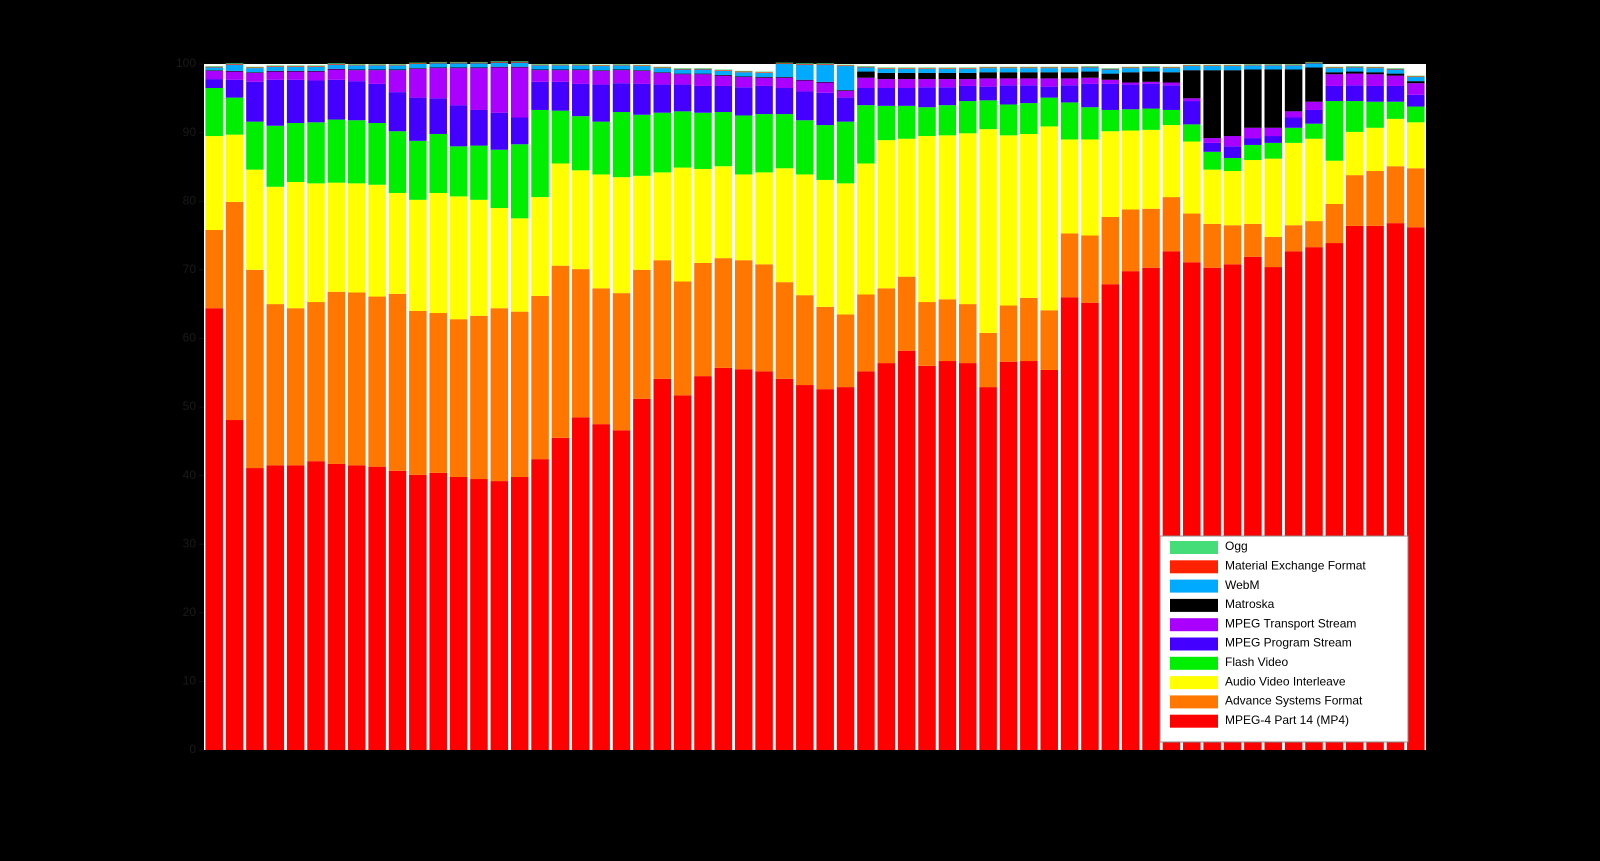 This screenshot has height=861, width=1600. Describe the element at coordinates (1236, 546) in the screenshot. I see `legend-label: Ogg` at that location.